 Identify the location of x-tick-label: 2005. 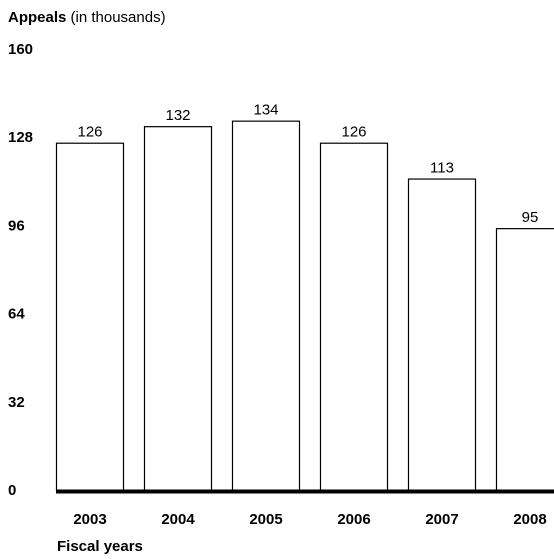
(265, 519).